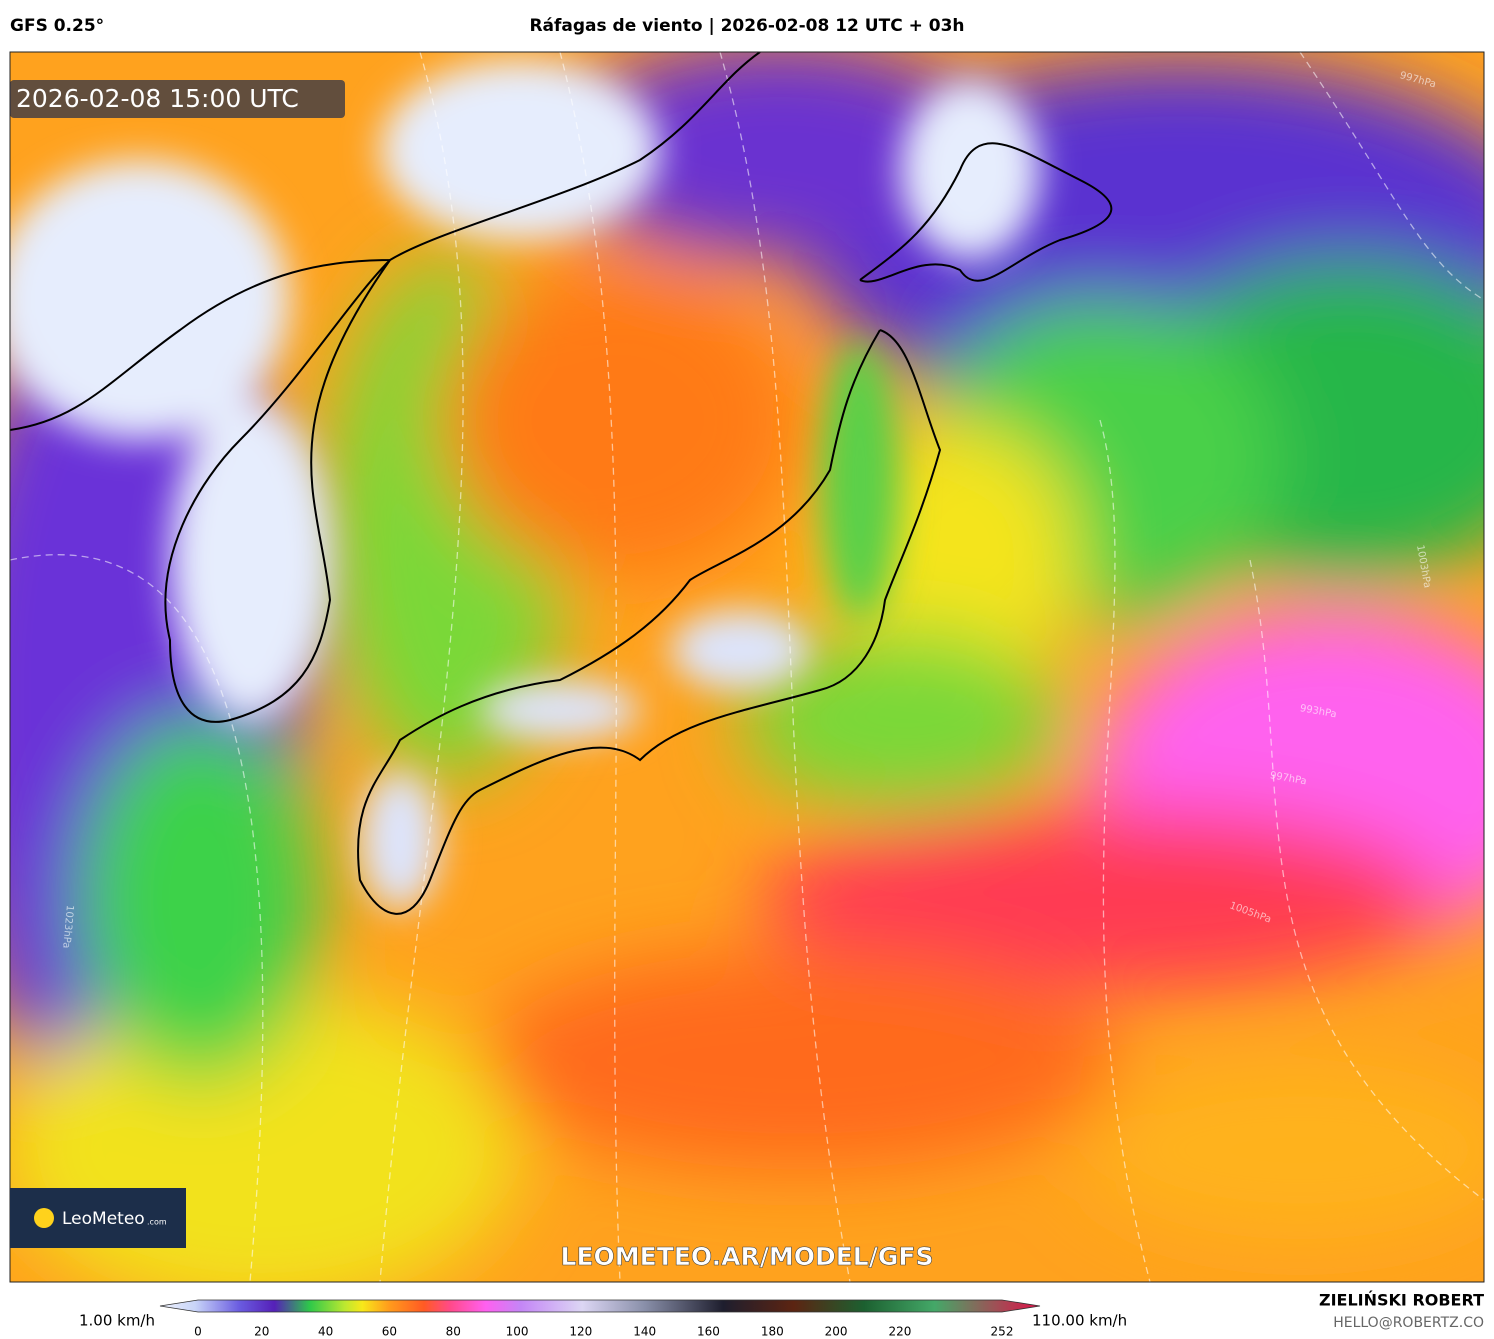  I want to click on logo-name: LeoMeteo, so click(103, 1219).